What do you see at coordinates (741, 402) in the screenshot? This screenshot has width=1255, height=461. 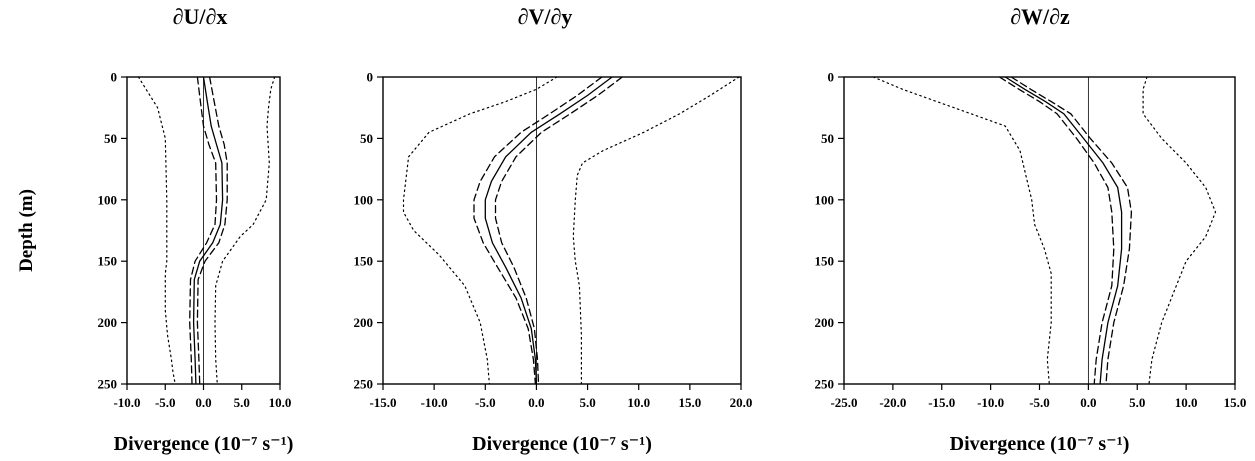 I see `x-tick-label: 20.0` at bounding box center [741, 402].